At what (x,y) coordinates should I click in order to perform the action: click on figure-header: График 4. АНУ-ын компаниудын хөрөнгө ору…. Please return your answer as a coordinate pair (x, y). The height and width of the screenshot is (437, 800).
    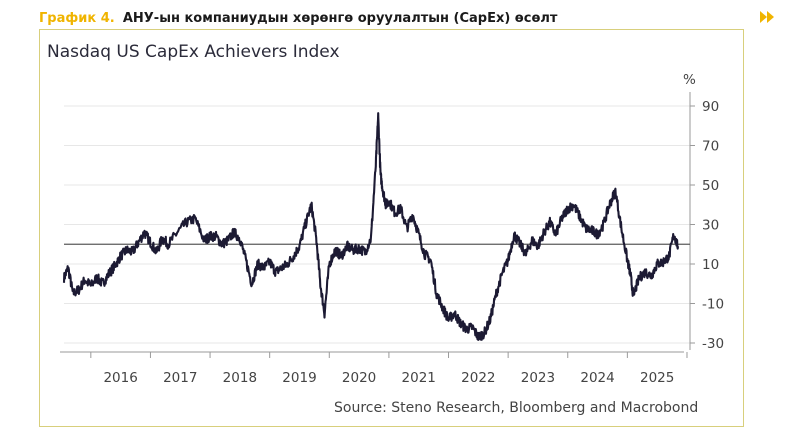
    Looking at the image, I should click on (298, 19).